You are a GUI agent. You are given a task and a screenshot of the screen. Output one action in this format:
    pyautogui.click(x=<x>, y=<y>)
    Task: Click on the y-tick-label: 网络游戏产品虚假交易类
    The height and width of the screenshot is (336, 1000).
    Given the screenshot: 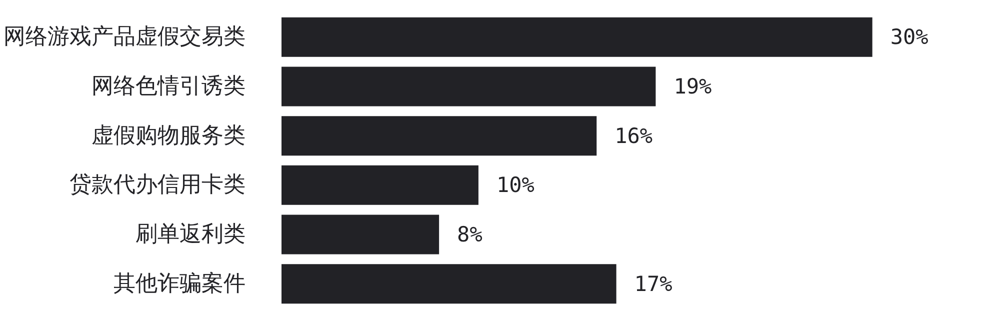 What is the action you would take?
    pyautogui.click(x=125, y=37)
    